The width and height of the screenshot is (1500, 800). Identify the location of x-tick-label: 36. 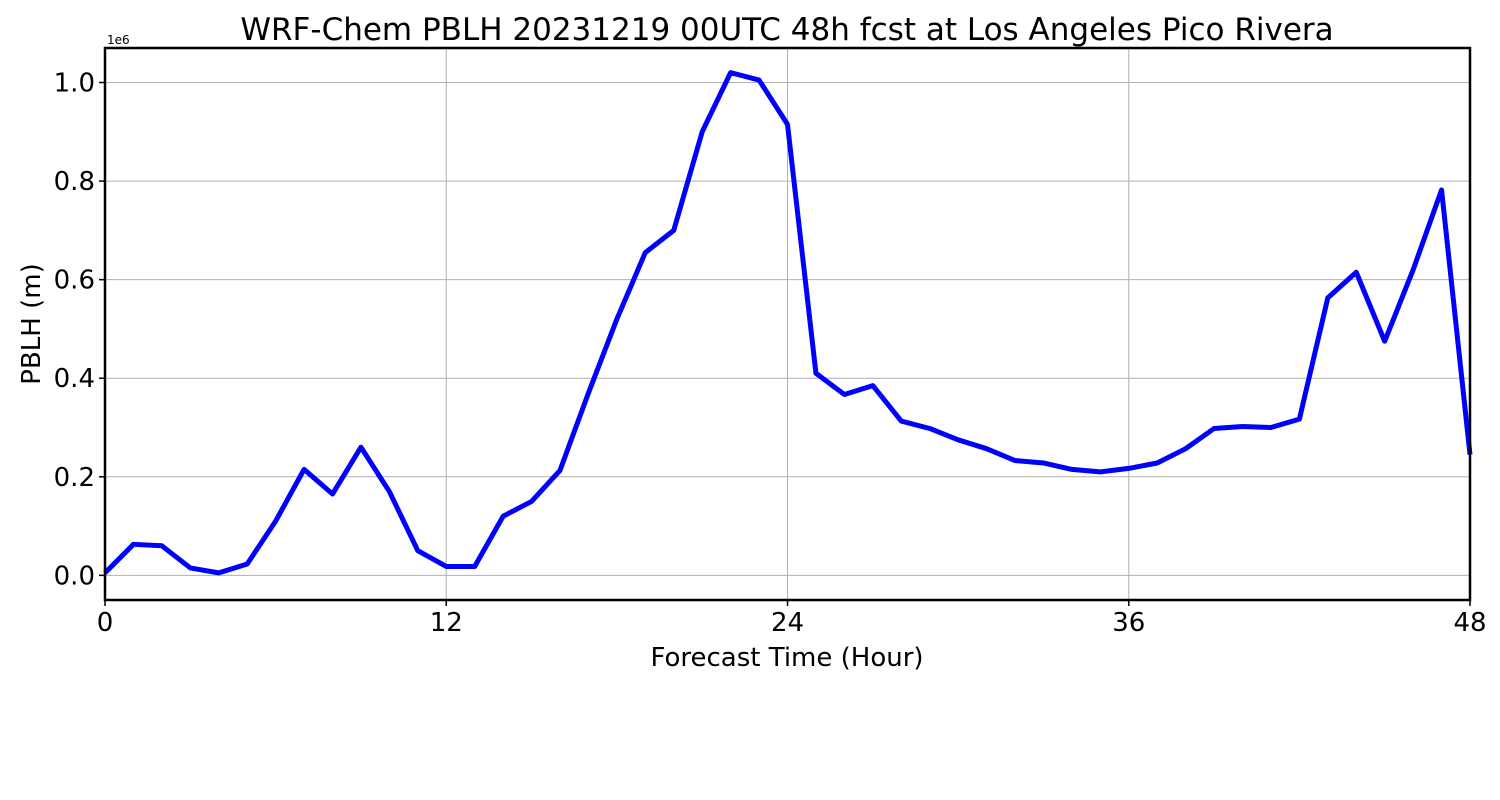
(1128, 623).